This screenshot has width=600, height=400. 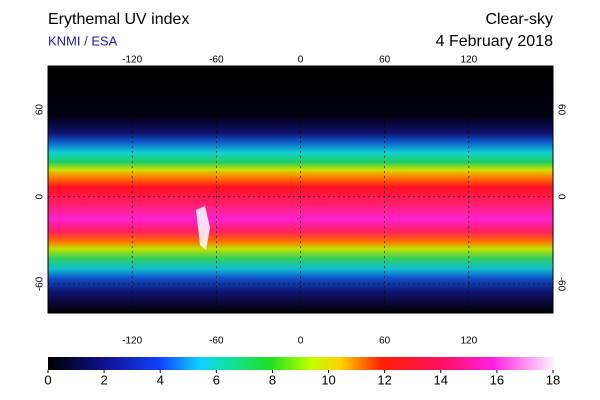 What do you see at coordinates (553, 379) in the screenshot?
I see `colorbar-label: 18` at bounding box center [553, 379].